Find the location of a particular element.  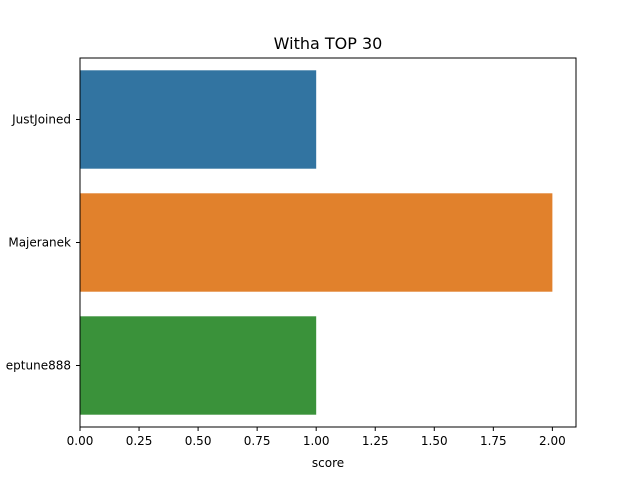

y-tick-label: JustJoined is located at coordinates (41, 120).